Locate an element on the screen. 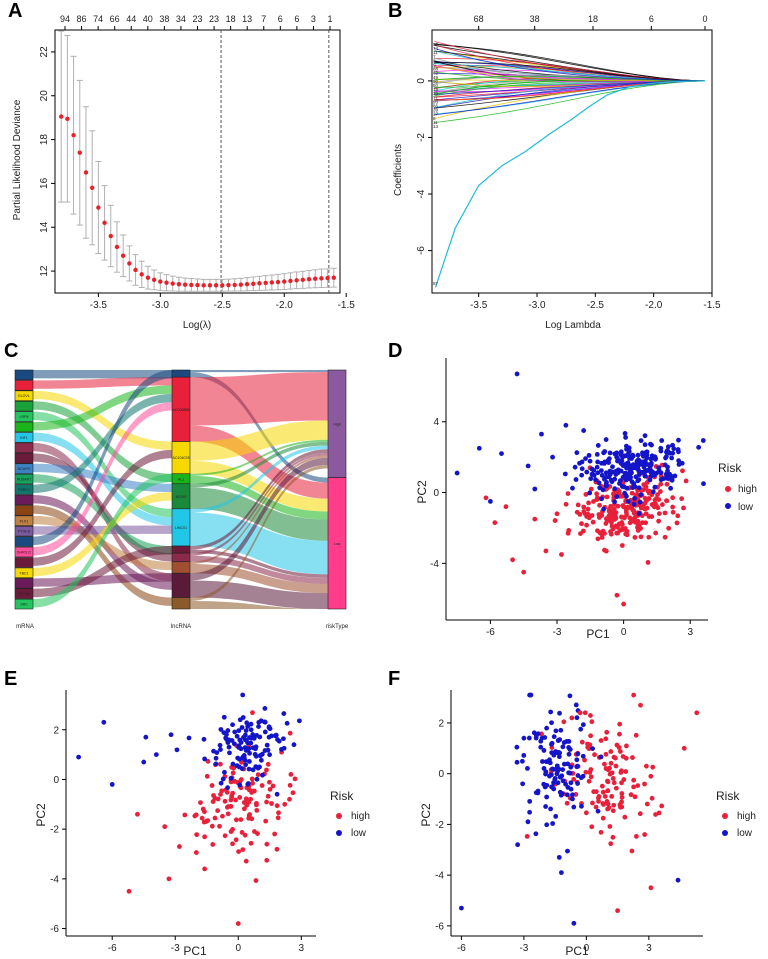  panel-b-top-label: 0 is located at coordinates (704, 19).